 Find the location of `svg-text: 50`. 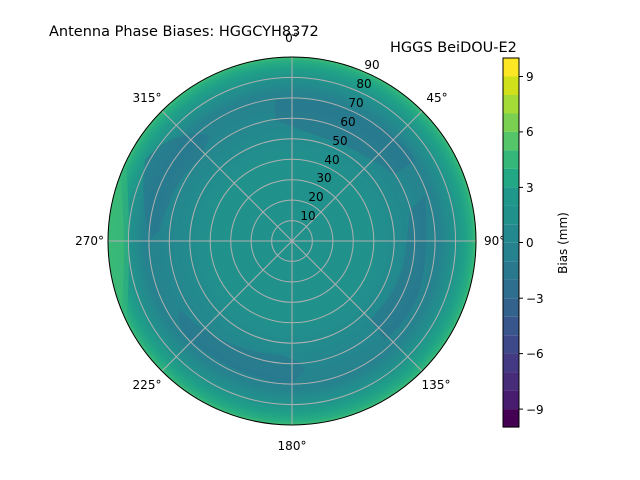

svg-text: 50 is located at coordinates (339, 141).